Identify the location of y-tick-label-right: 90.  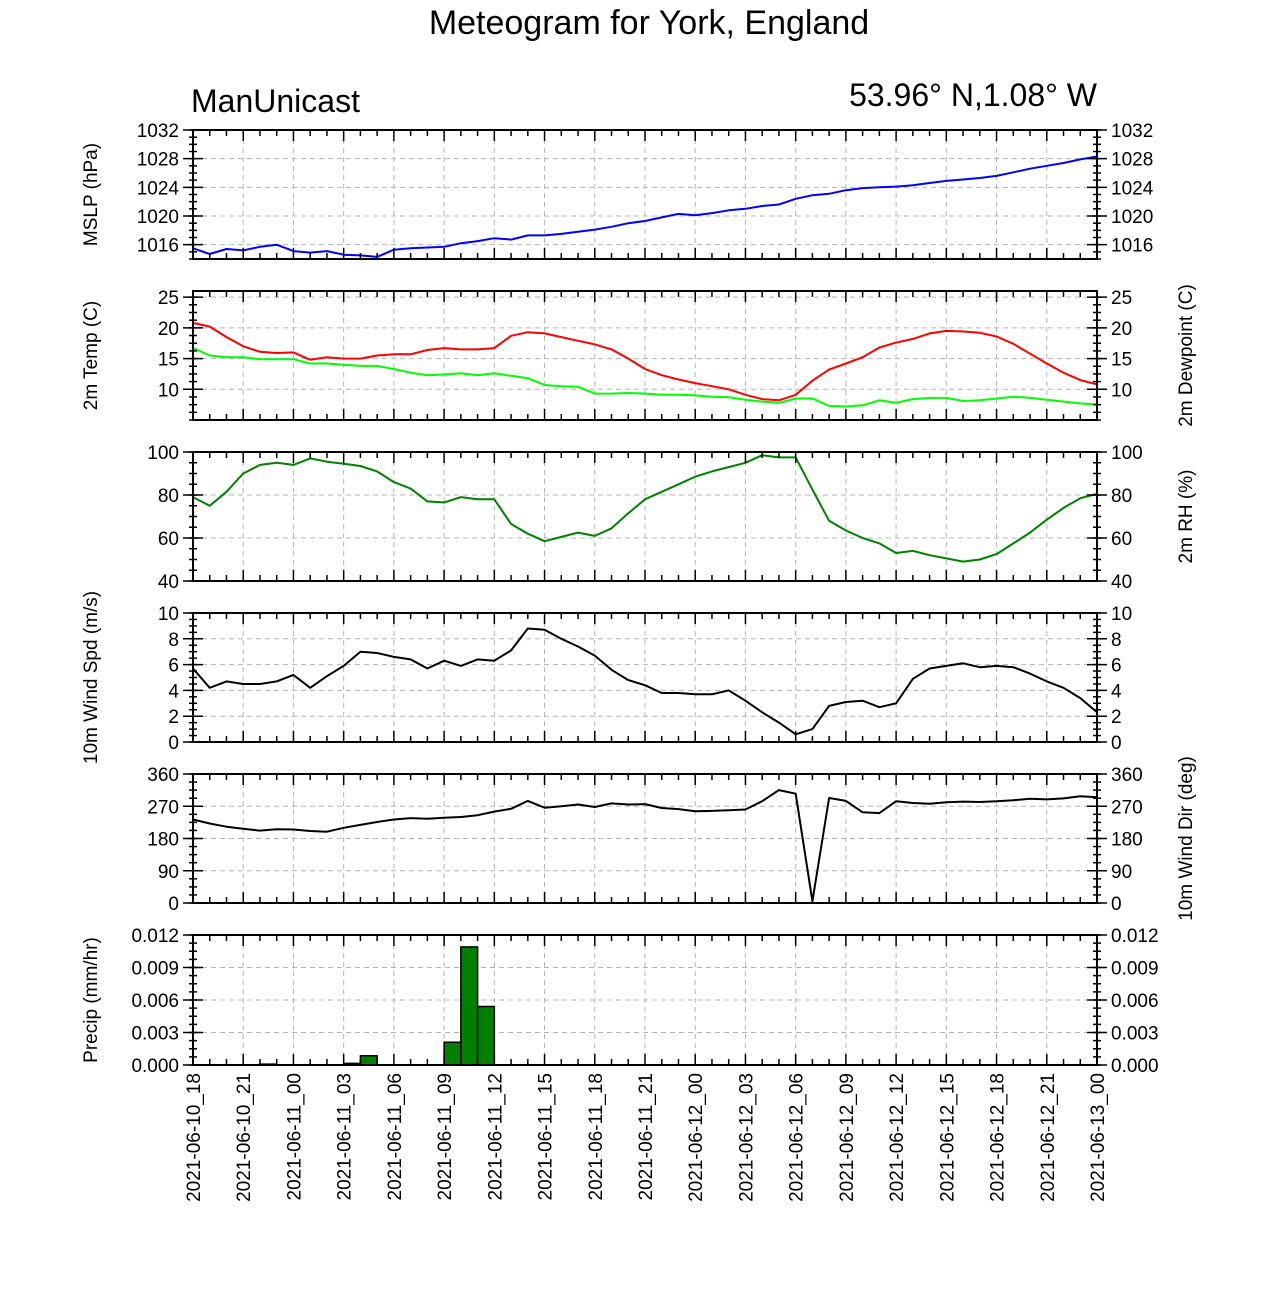
(1121, 872).